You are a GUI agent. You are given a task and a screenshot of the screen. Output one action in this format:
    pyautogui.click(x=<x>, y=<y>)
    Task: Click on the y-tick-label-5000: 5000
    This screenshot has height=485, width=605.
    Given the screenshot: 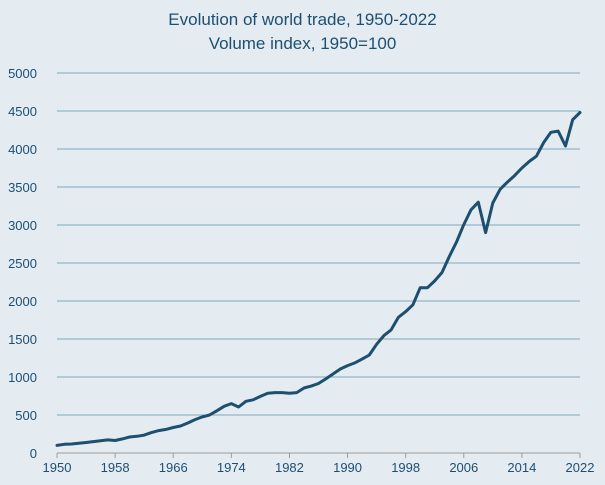 What is the action you would take?
    pyautogui.click(x=22, y=73)
    